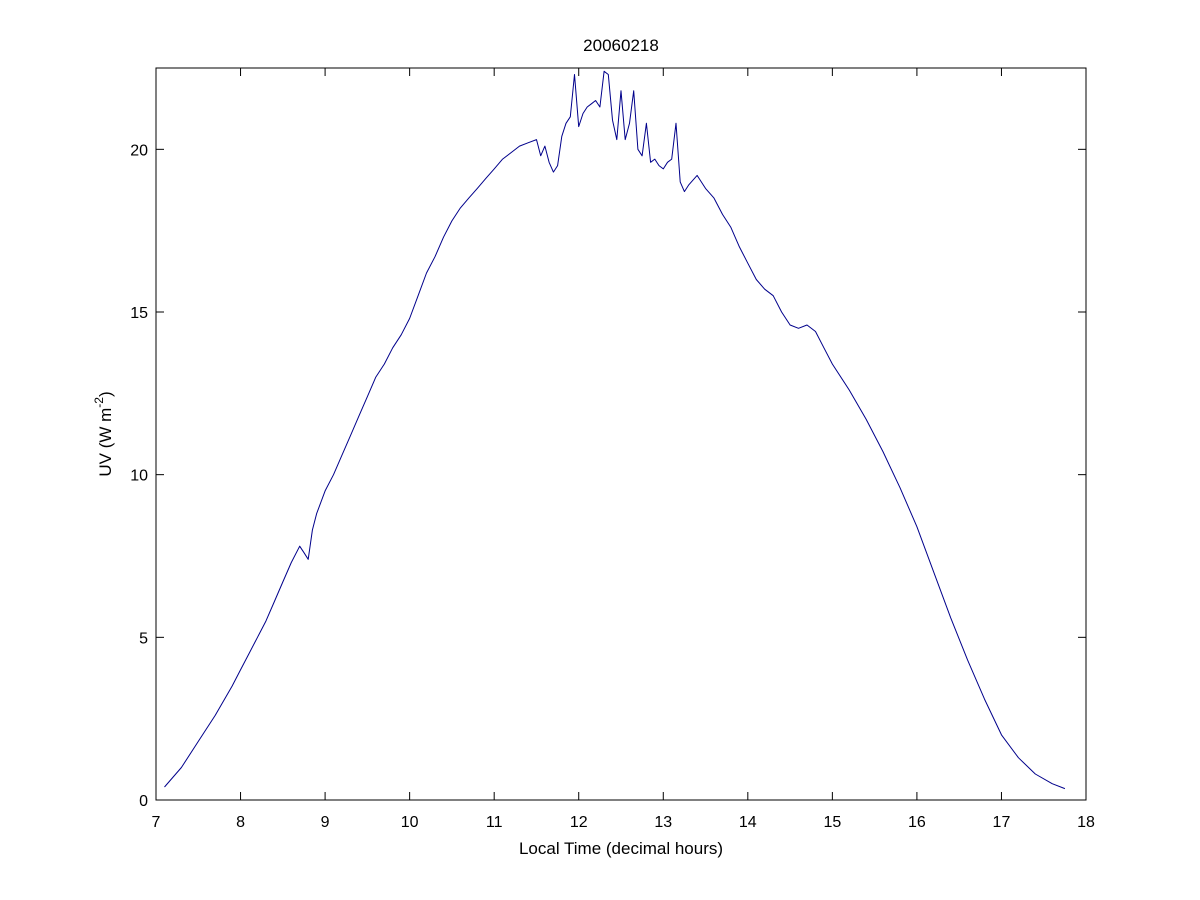 This screenshot has height=900, width=1200. Describe the element at coordinates (410, 822) in the screenshot. I see `x-tick-label: 10` at that location.